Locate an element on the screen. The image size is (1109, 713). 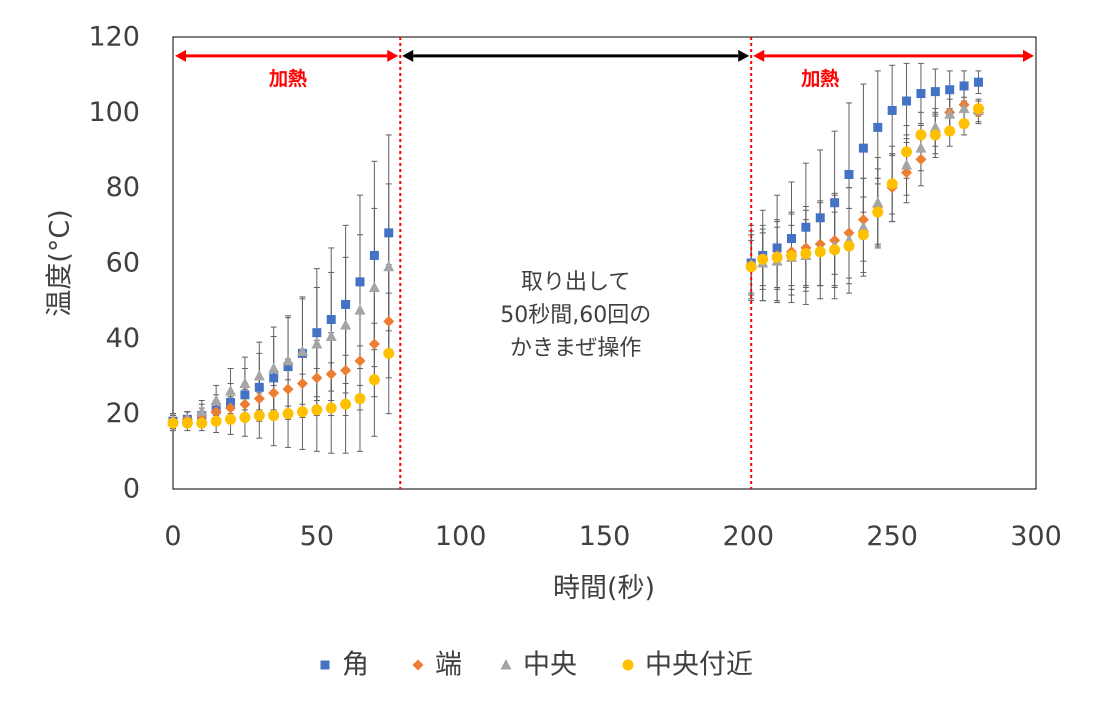
x-tick-label: 100 is located at coordinates (461, 536).